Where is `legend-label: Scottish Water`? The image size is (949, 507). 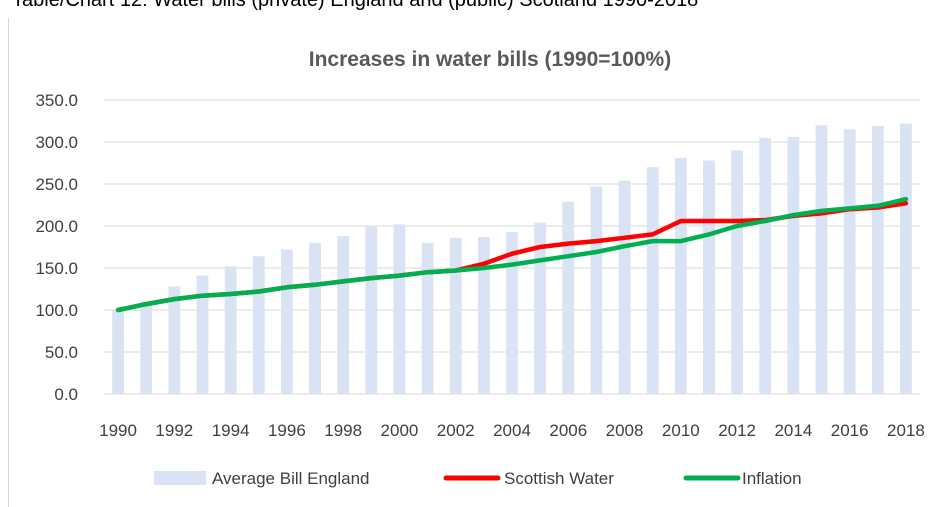 legend-label: Scottish Water is located at coordinates (559, 478).